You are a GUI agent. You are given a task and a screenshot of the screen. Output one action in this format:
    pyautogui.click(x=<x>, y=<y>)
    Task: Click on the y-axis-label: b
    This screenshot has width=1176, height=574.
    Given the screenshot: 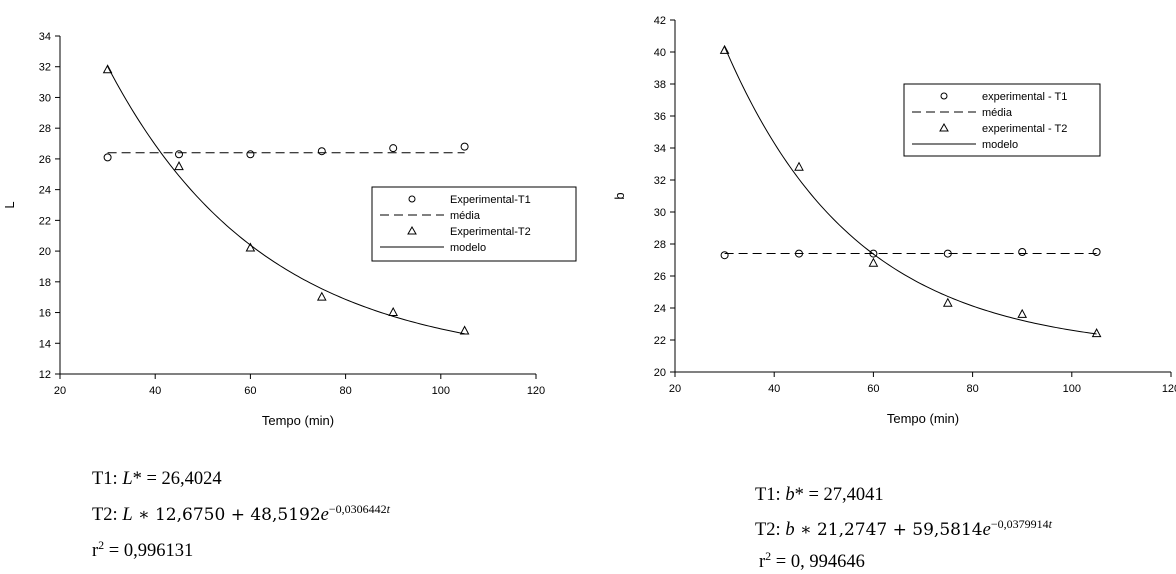 What is the action you would take?
    pyautogui.click(x=619, y=195)
    